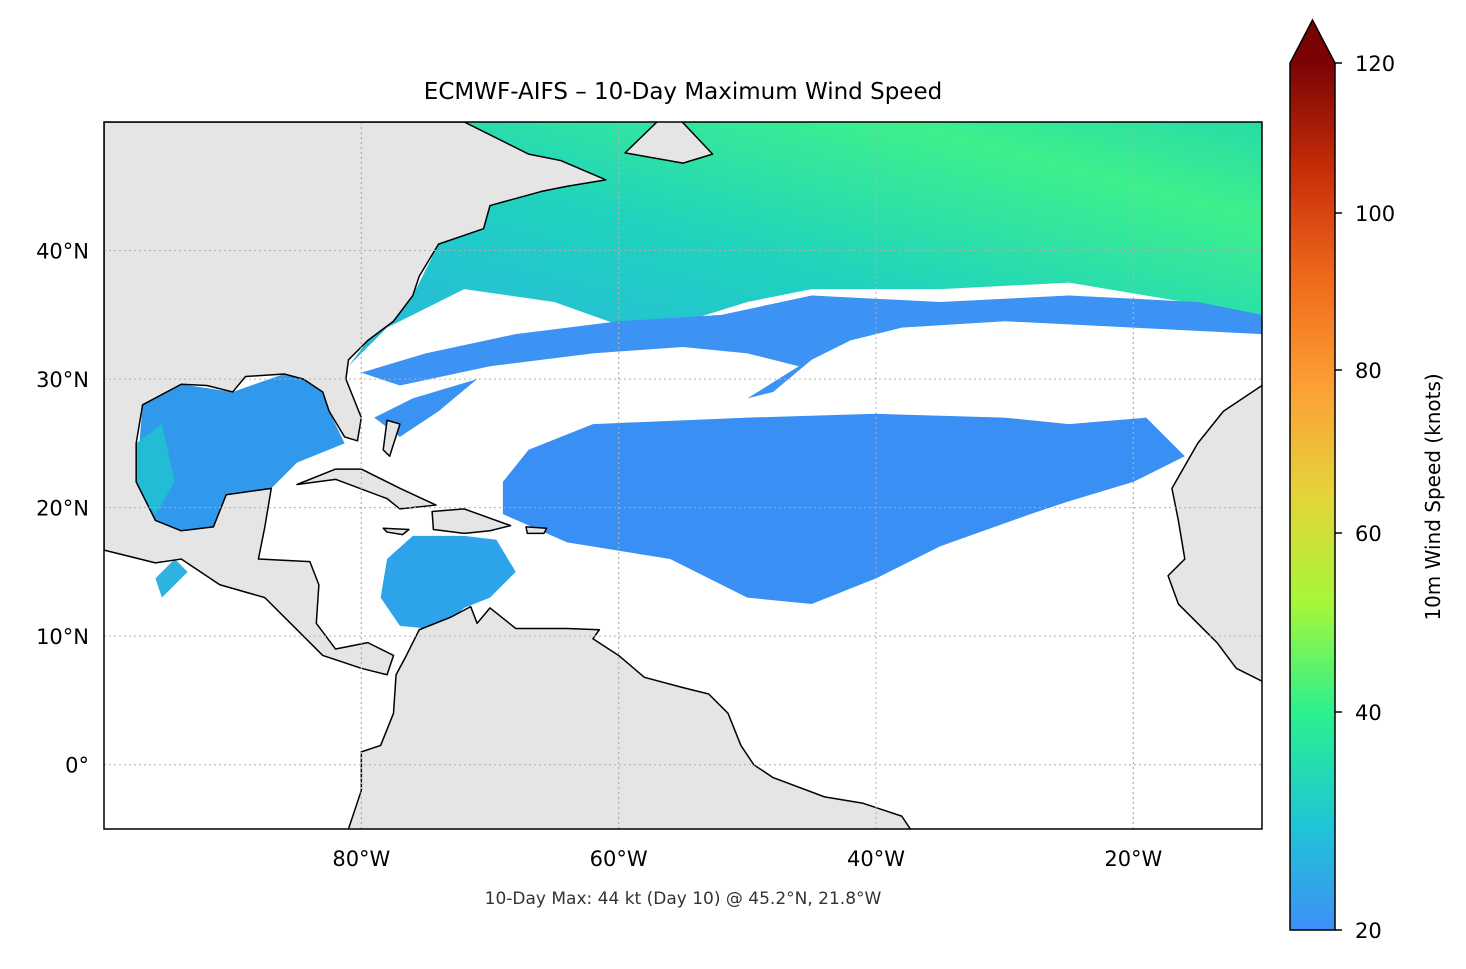  Describe the element at coordinates (391, 438) in the screenshot. I see `land-bahamas` at that location.